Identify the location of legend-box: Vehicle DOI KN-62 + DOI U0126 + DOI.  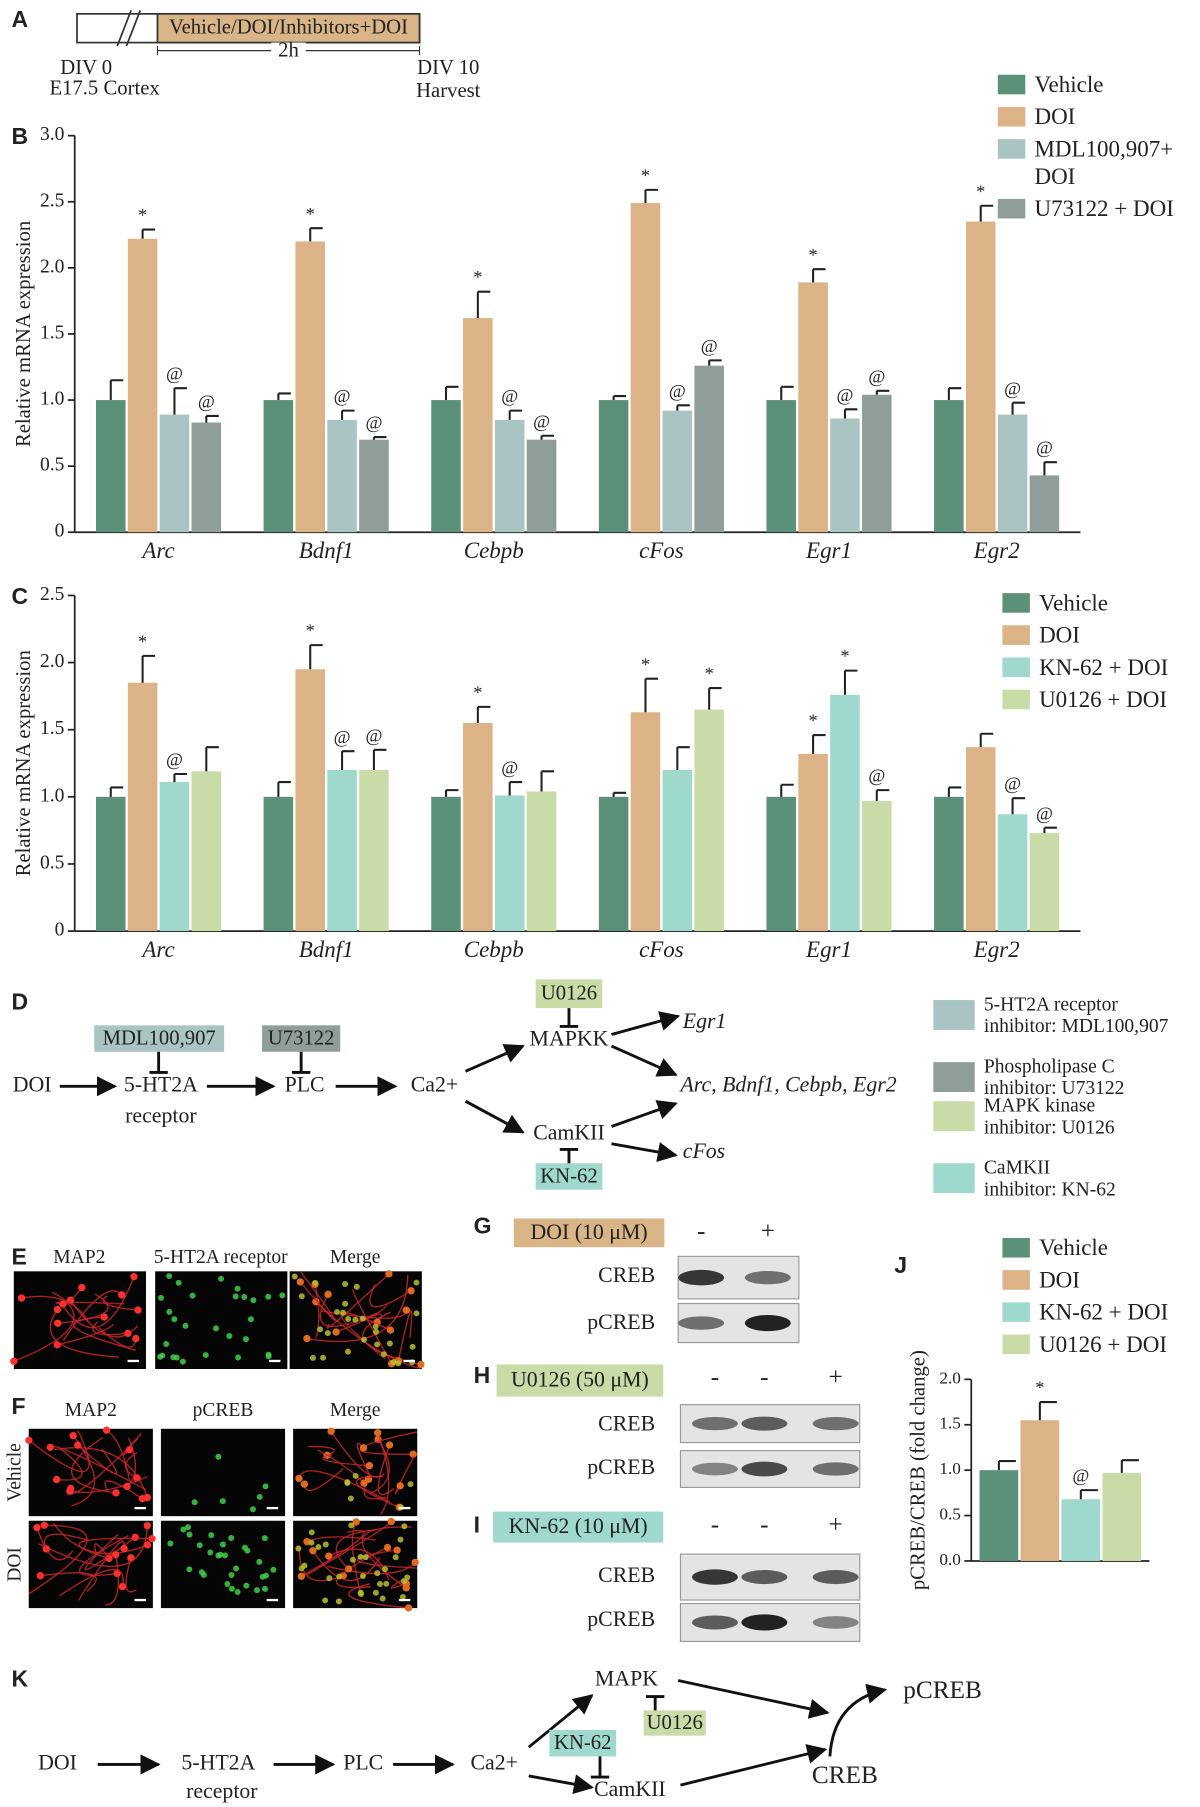
(1101, 652).